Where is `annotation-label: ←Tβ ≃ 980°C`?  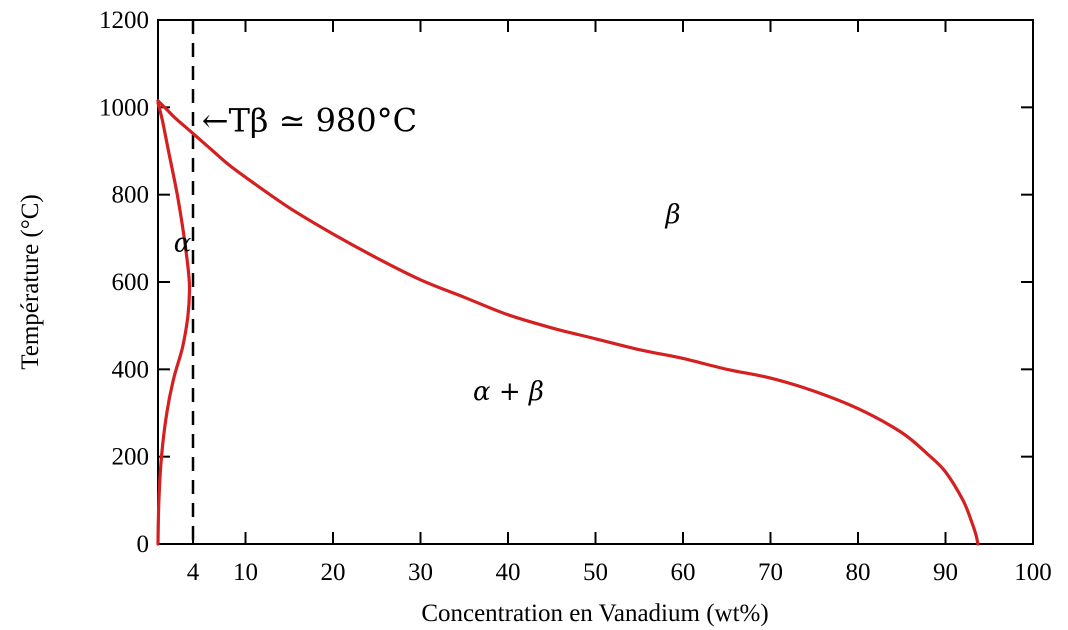 annotation-label: ←Tβ ≃ 980°C is located at coordinates (309, 120).